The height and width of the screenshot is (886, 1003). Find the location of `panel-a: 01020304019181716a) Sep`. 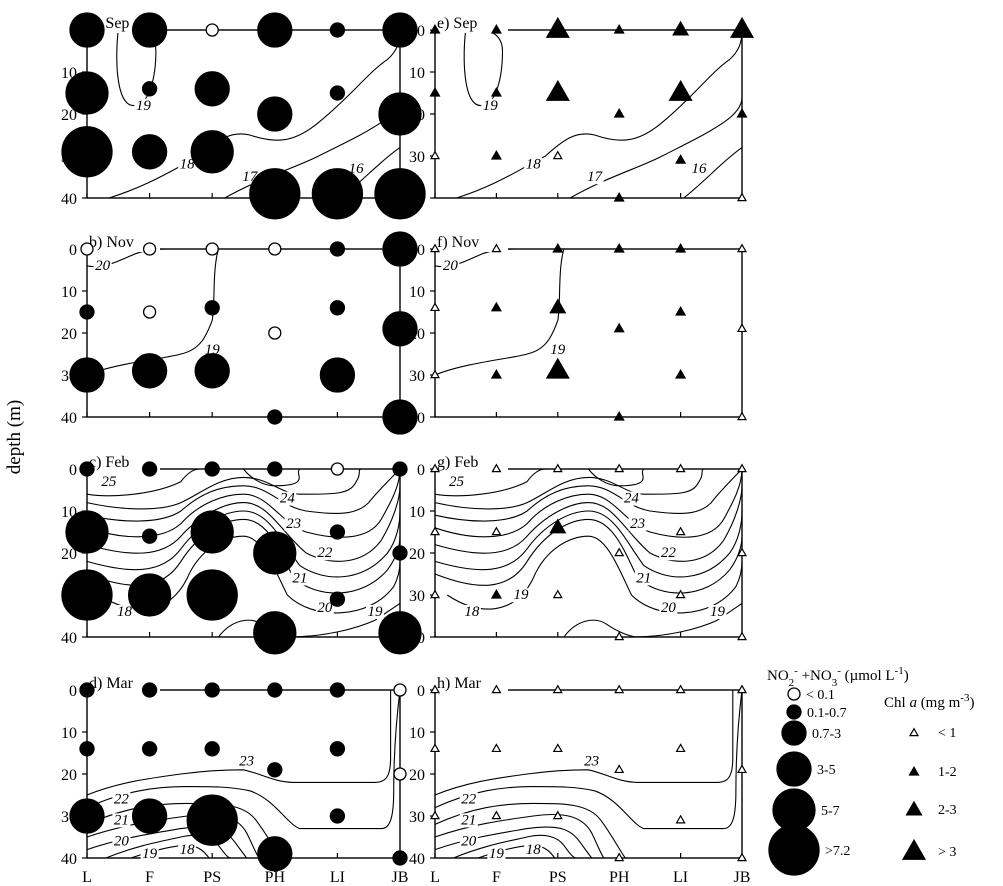

panel-a: 01020304019181716a) Sep is located at coordinates (243, 116).